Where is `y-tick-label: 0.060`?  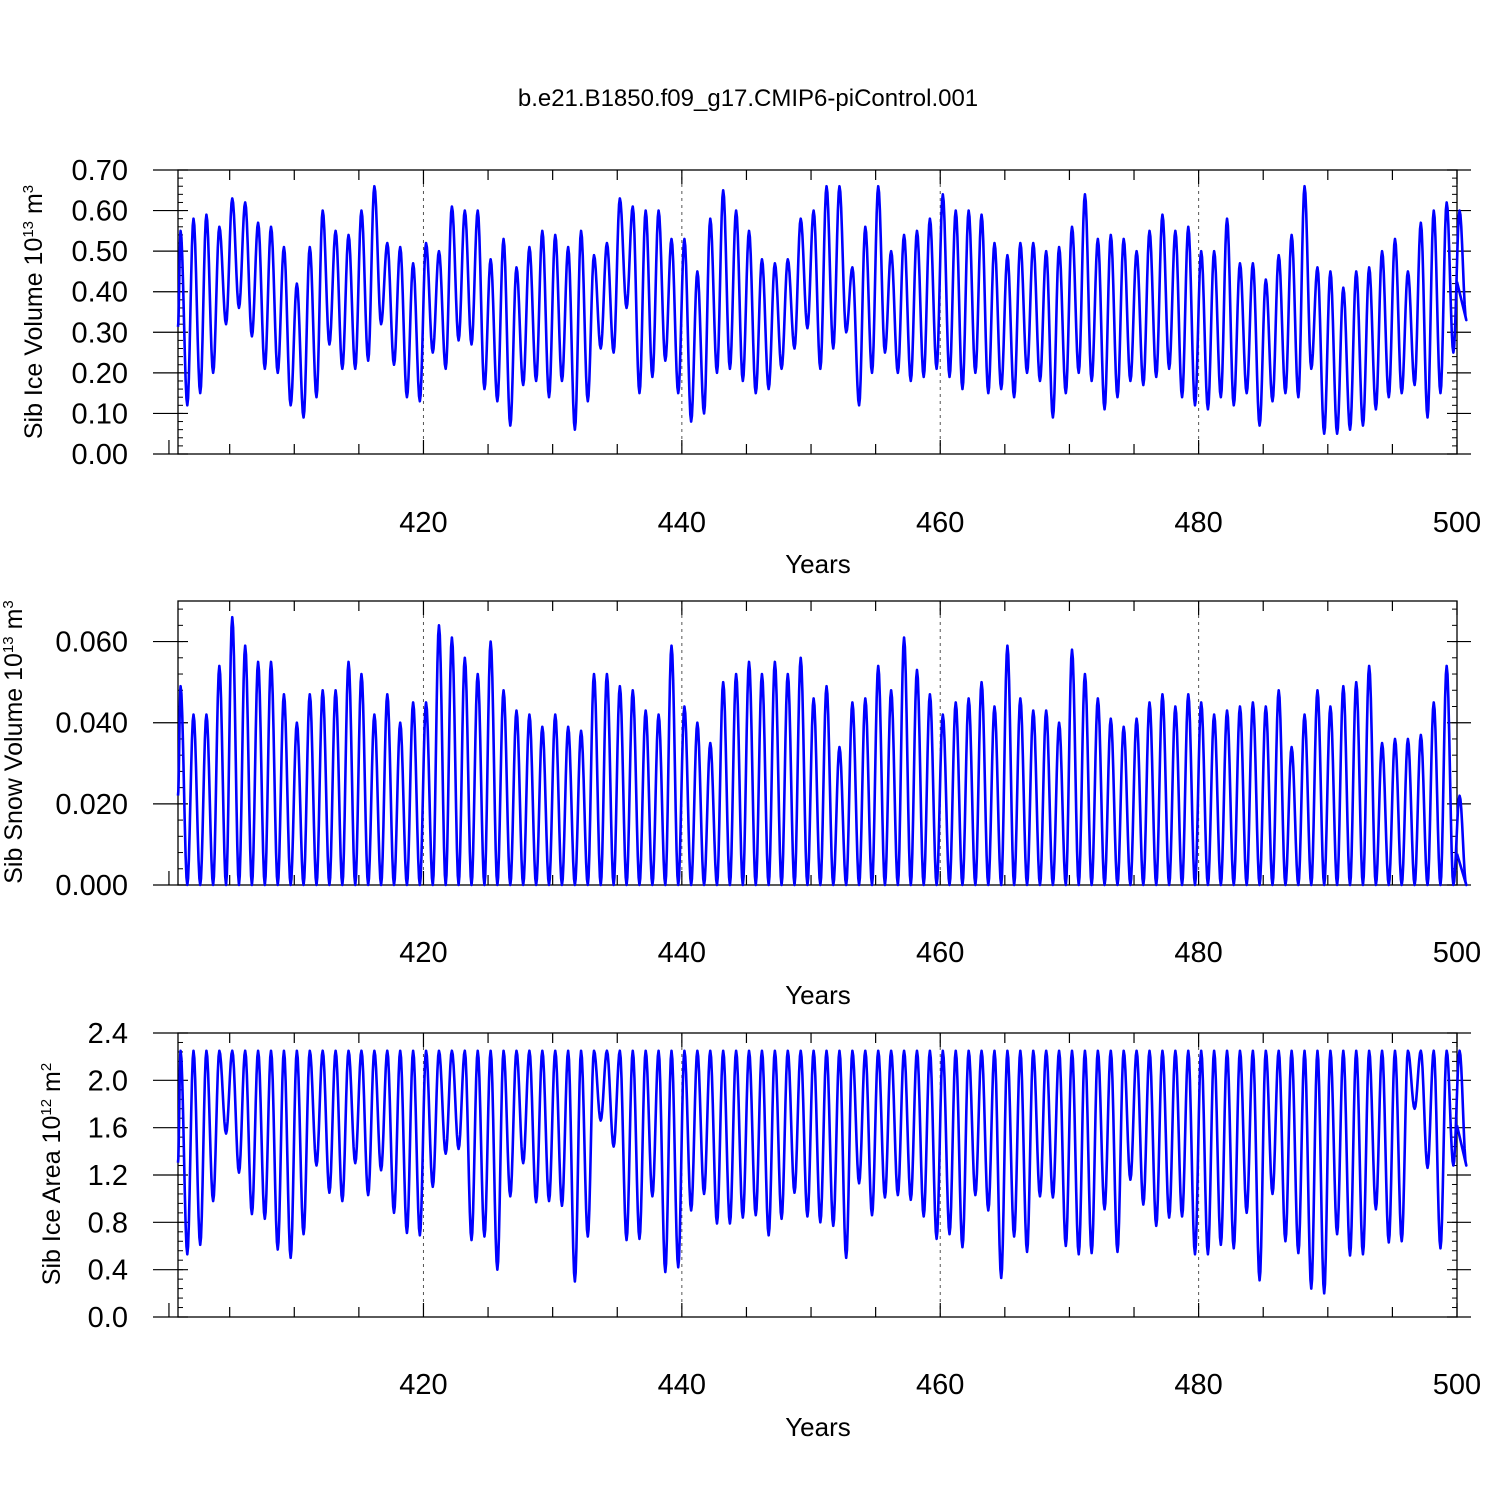 y-tick-label: 0.060 is located at coordinates (91, 643).